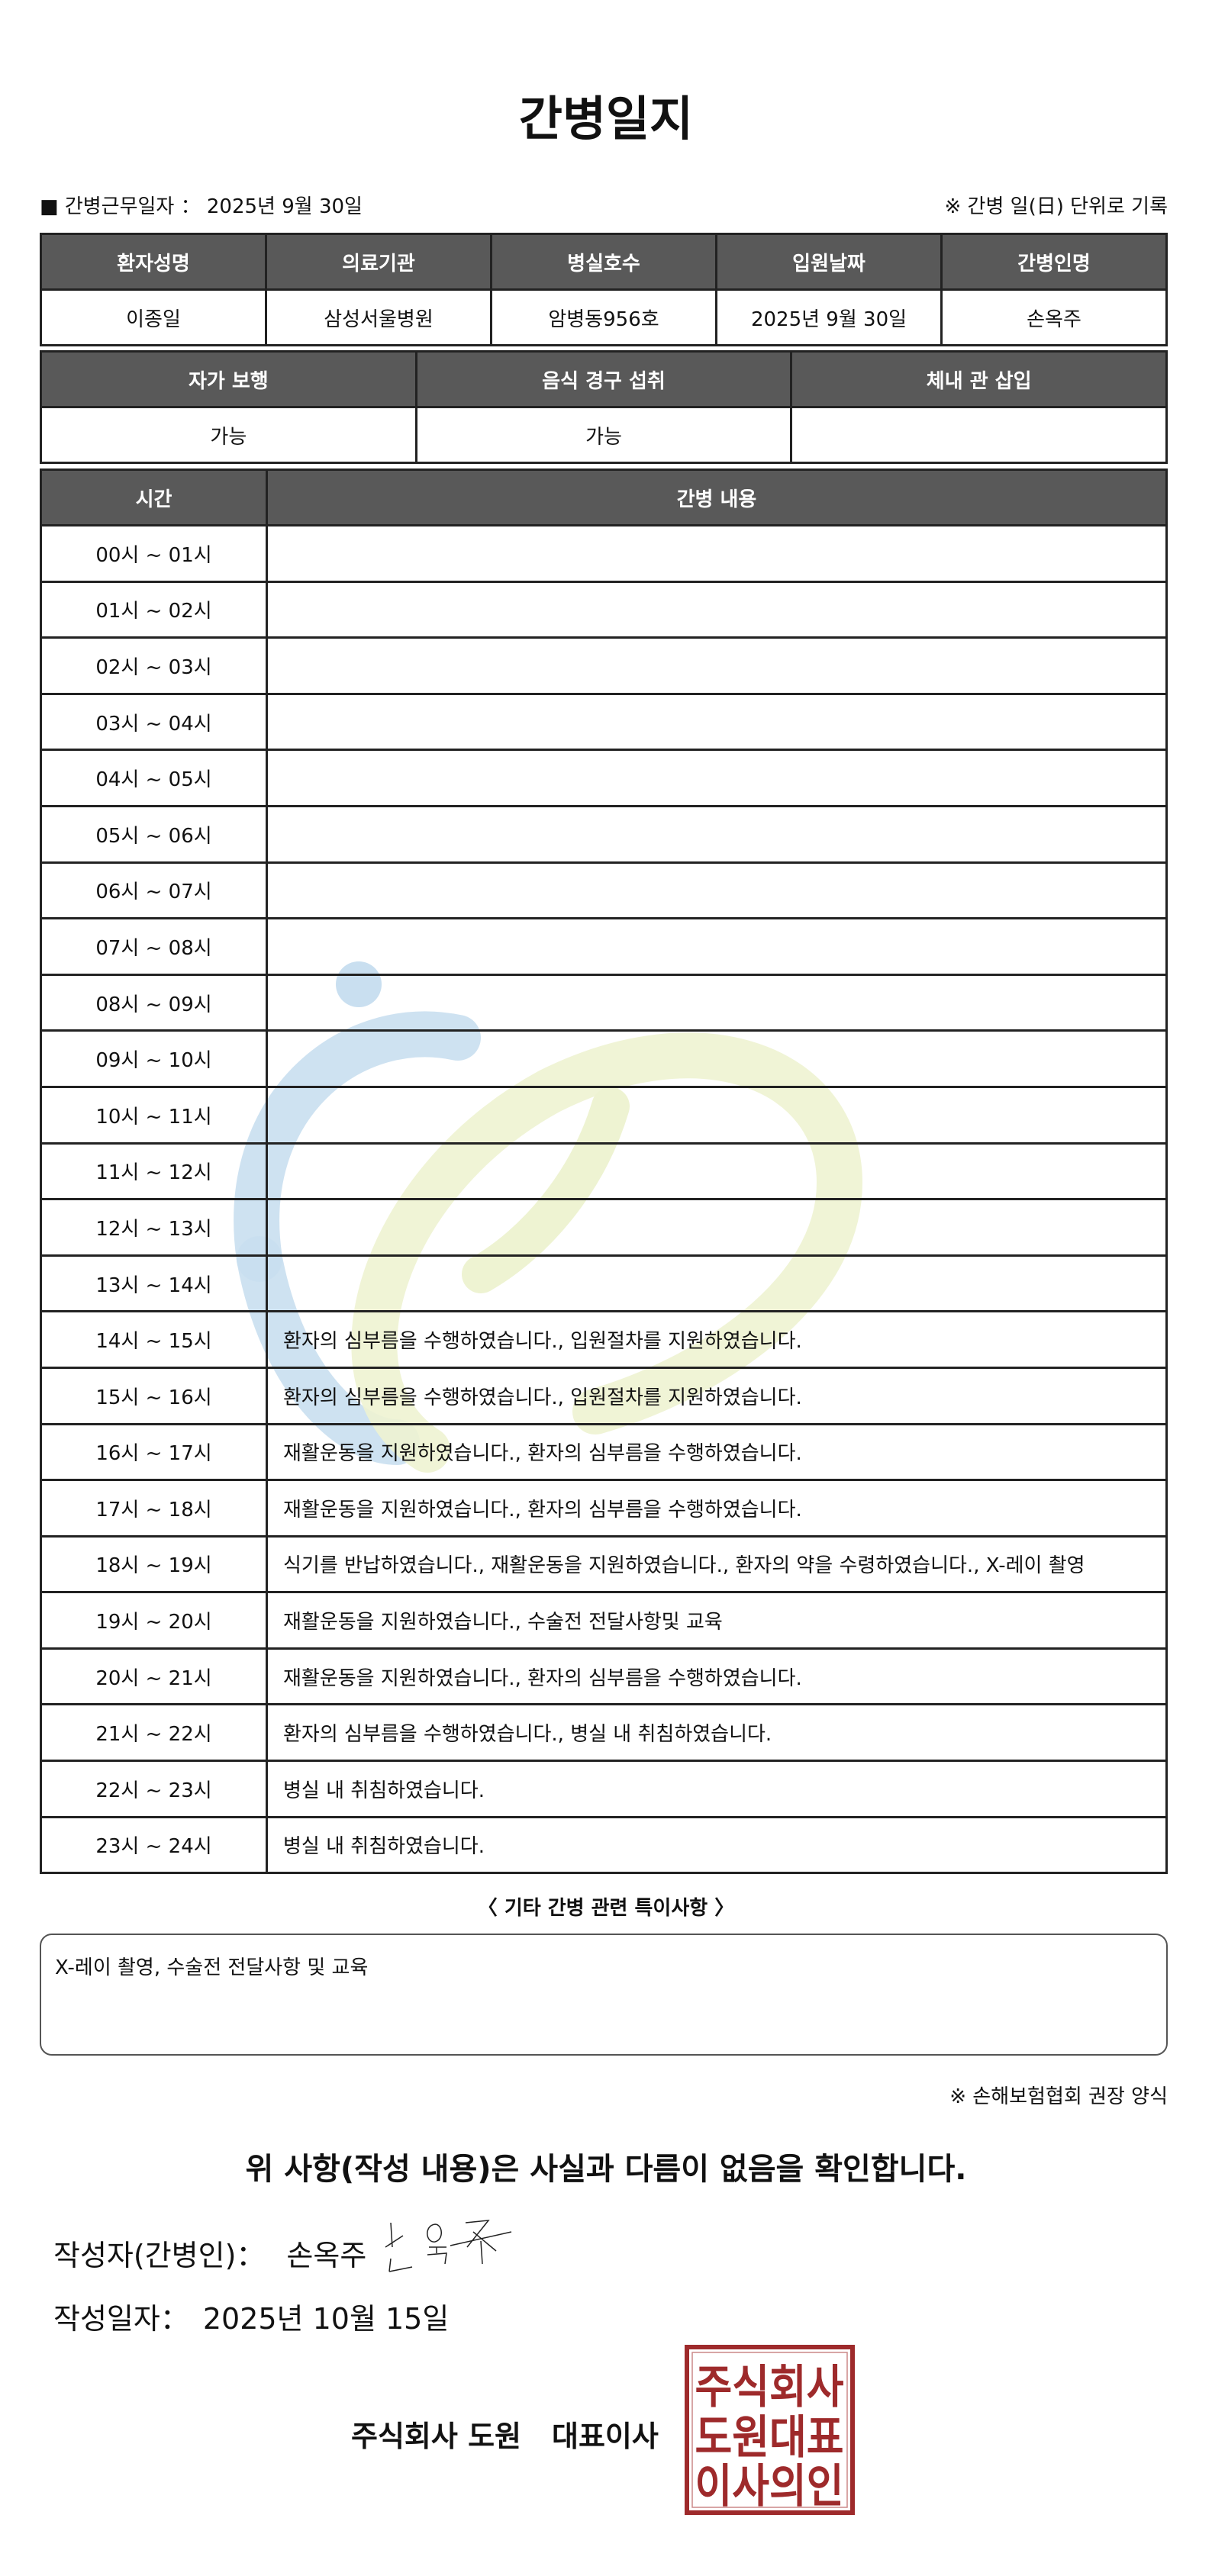 The height and width of the screenshot is (2576, 1212). Describe the element at coordinates (326, 2319) in the screenshot. I see `written-date-value: 2025년 10월 15일` at that location.